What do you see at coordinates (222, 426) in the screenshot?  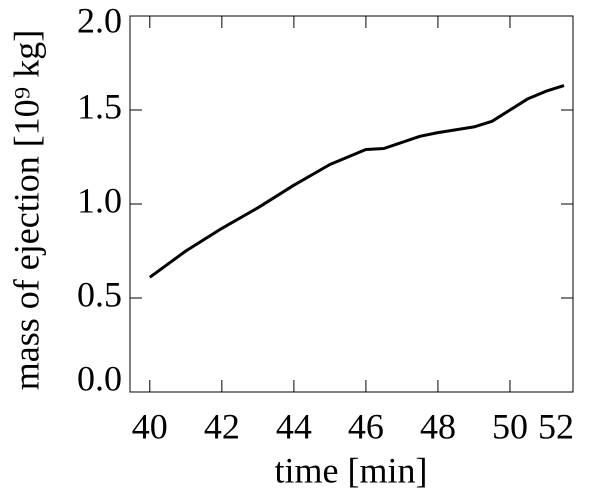 I see `x-tick-label: 42` at bounding box center [222, 426].